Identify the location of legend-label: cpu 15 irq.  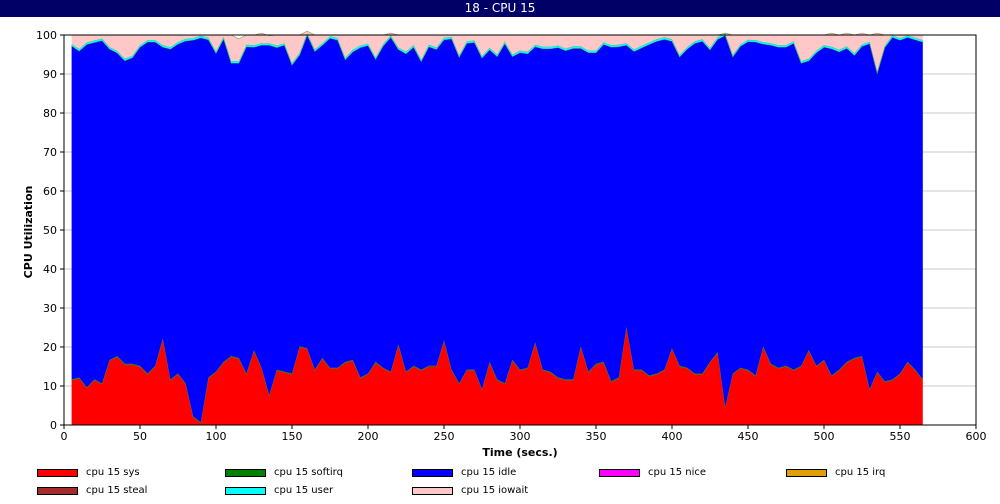
(860, 472).